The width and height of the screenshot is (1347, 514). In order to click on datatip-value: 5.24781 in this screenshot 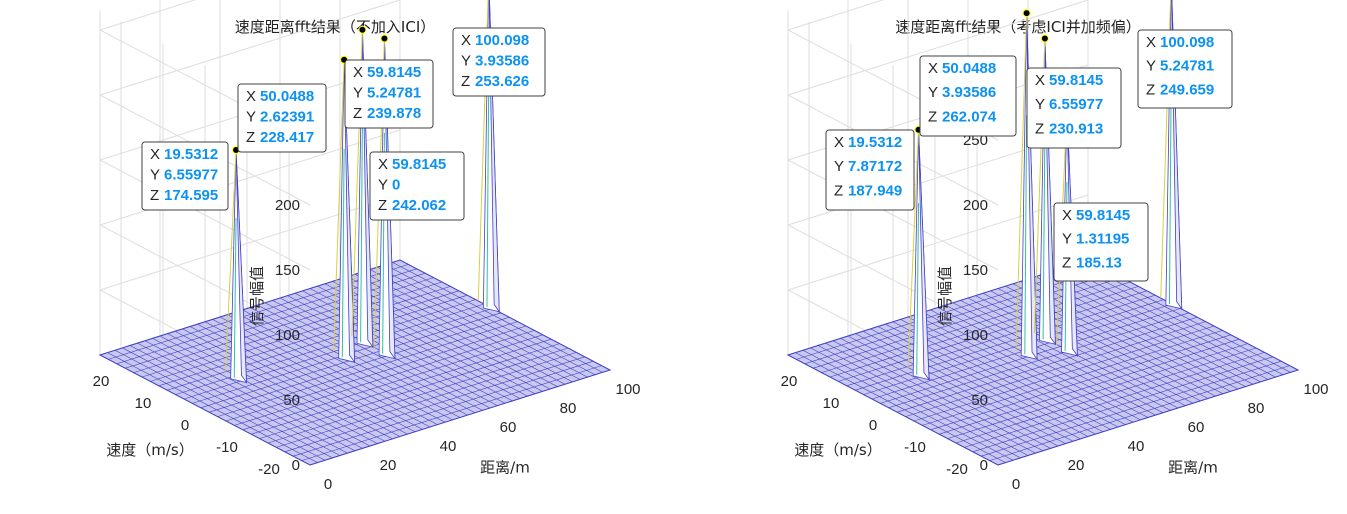, I will do `click(1187, 66)`.